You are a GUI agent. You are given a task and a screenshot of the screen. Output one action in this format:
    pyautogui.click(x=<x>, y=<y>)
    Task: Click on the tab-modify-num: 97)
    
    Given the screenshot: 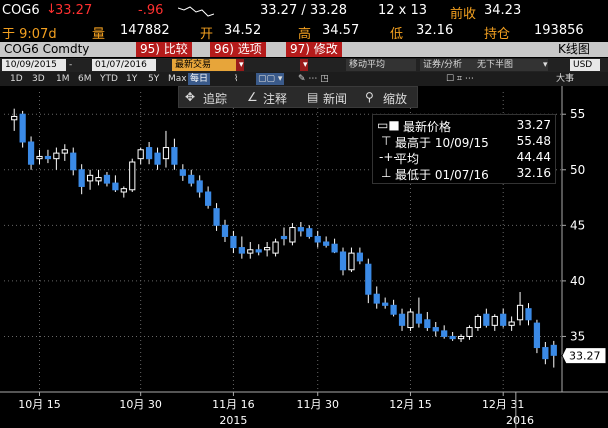 What is the action you would take?
    pyautogui.click(x=300, y=49)
    